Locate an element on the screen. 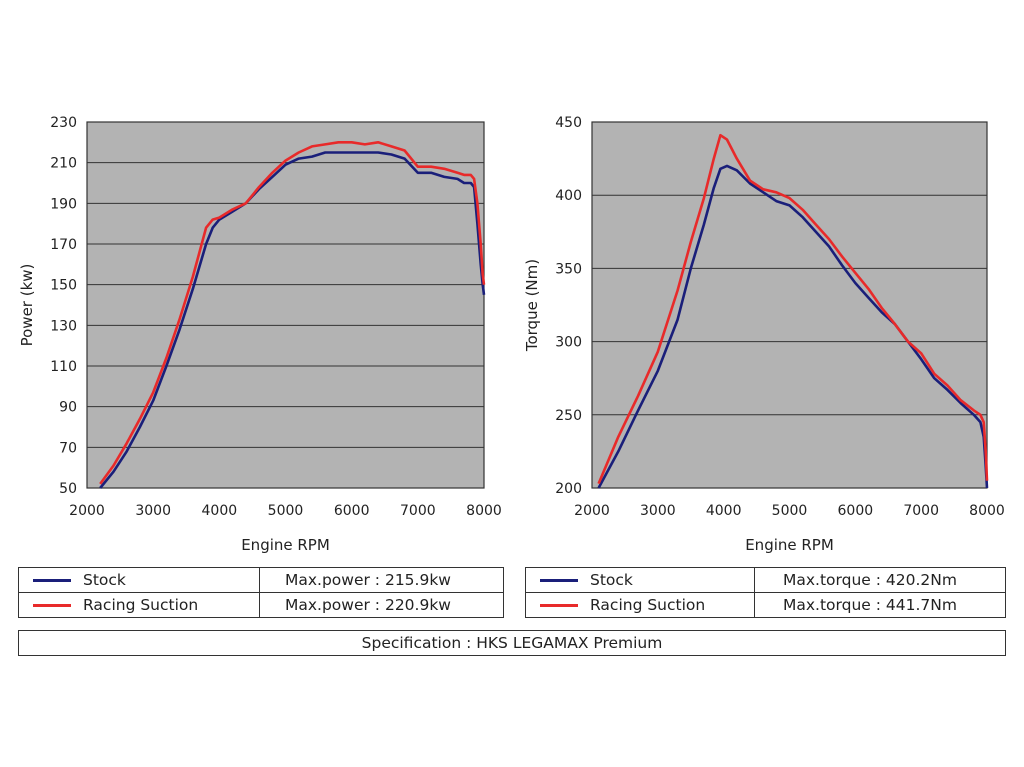  torque-x-tick-label: 8000 is located at coordinates (987, 511).